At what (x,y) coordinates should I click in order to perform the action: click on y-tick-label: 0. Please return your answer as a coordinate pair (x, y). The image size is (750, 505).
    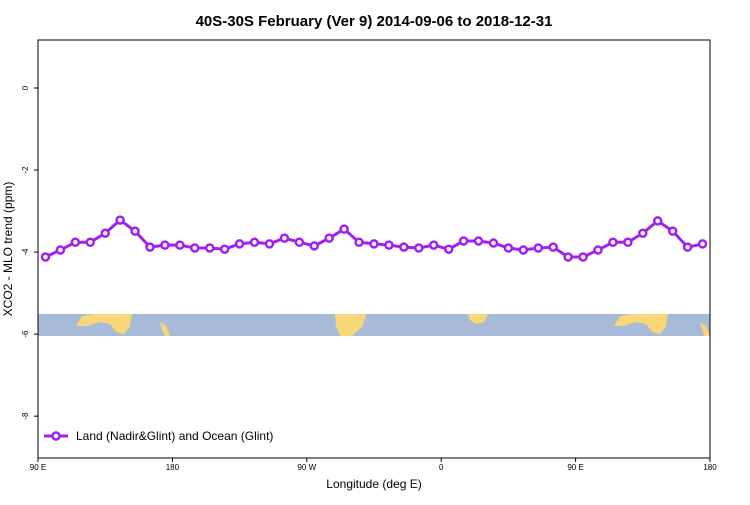
    Looking at the image, I should click on (25, 87).